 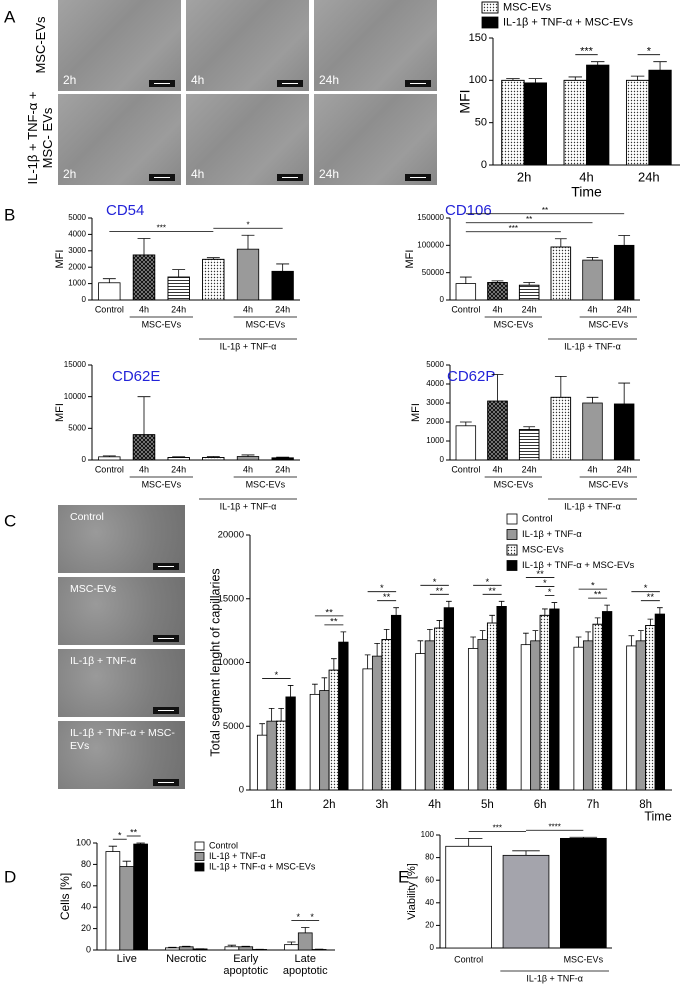 I want to click on x-tick-label: MSC-EVs, so click(x=584, y=959).